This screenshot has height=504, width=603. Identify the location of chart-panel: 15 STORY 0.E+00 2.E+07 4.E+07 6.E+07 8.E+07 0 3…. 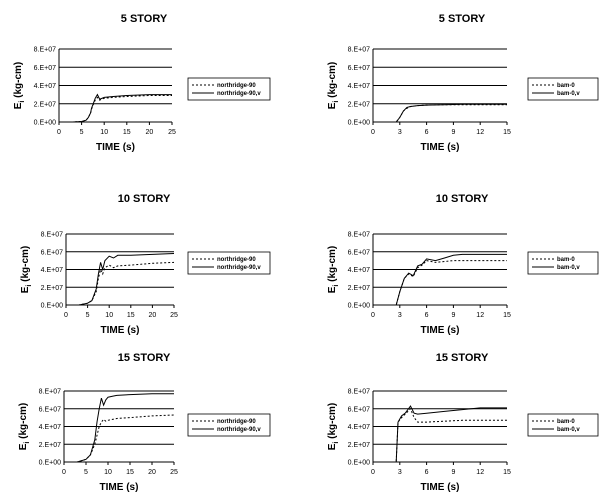
(463, 422).